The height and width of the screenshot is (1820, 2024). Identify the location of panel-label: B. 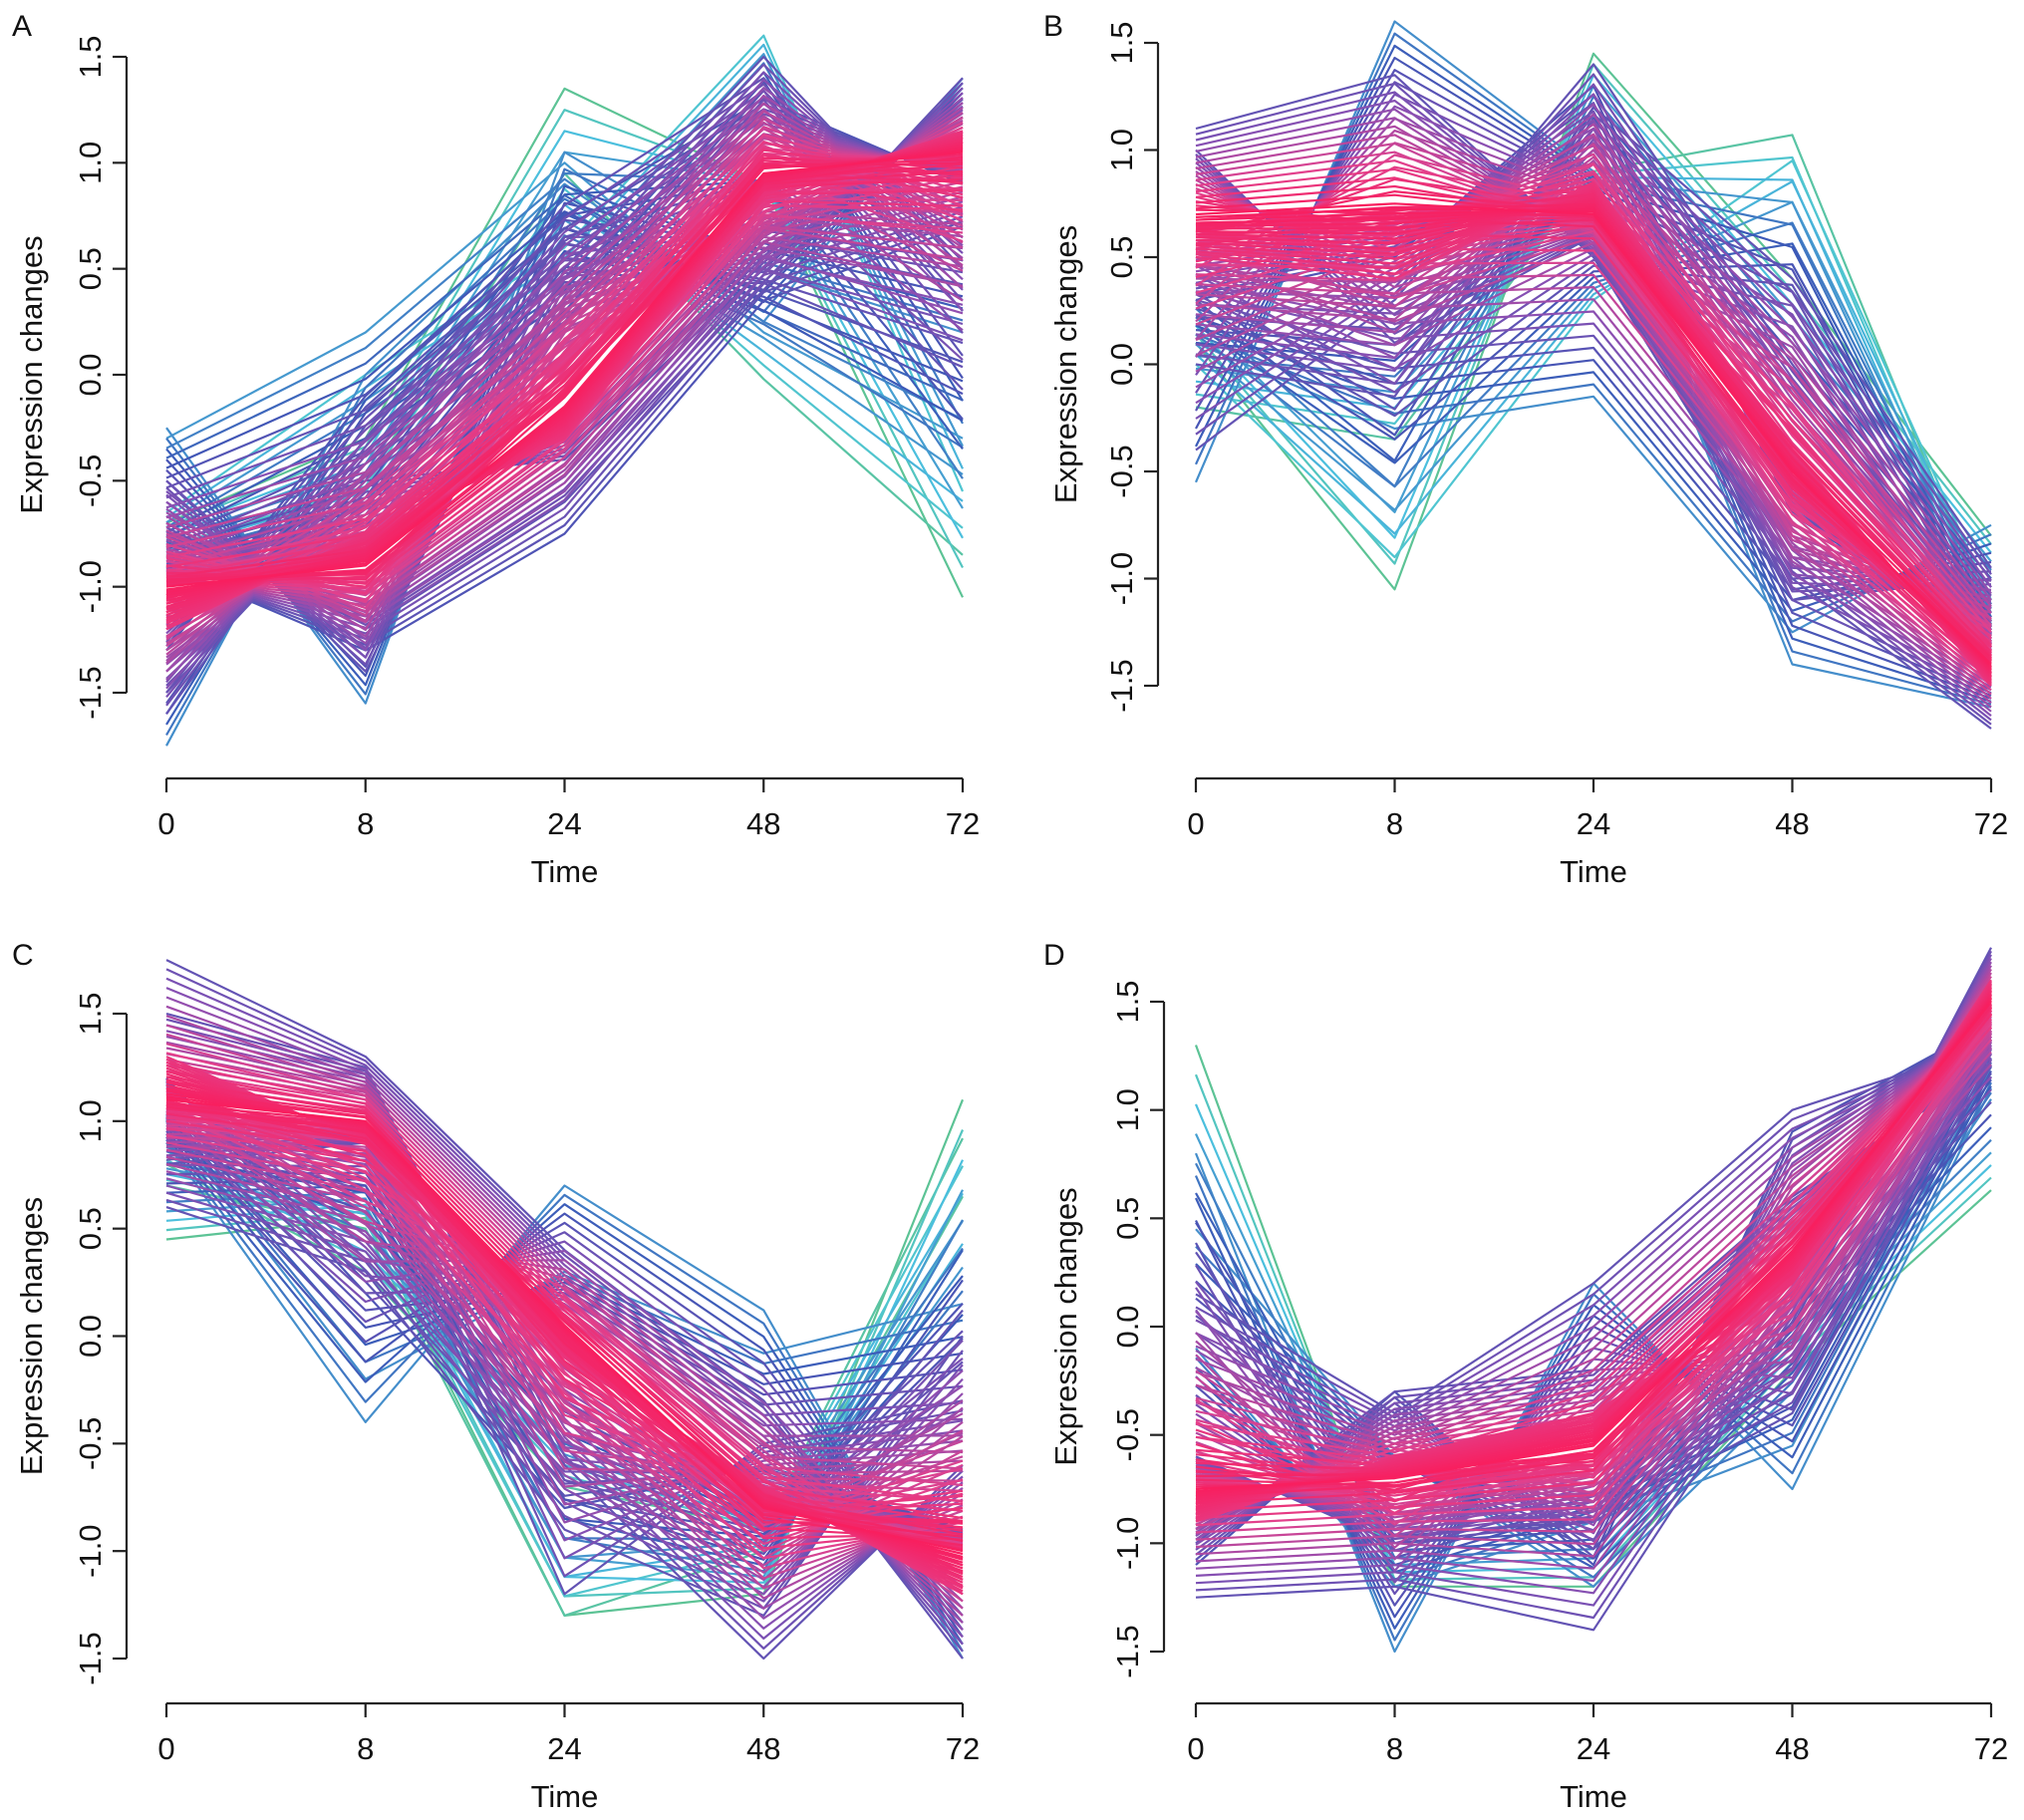
(1053, 26).